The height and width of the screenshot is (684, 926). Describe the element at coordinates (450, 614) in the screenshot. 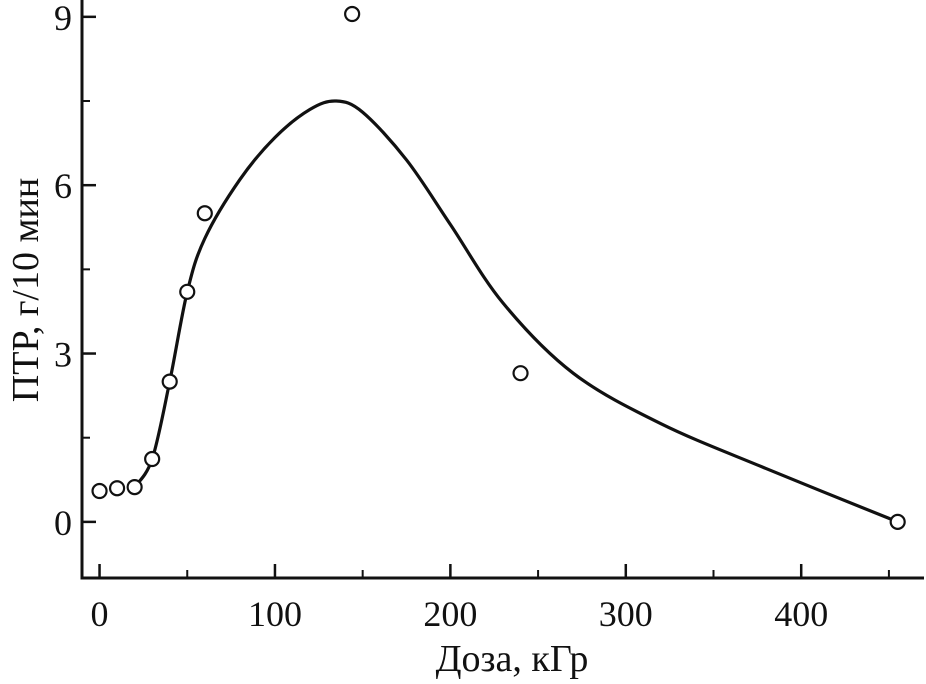

I see `x-tick-label-200: 200` at that location.